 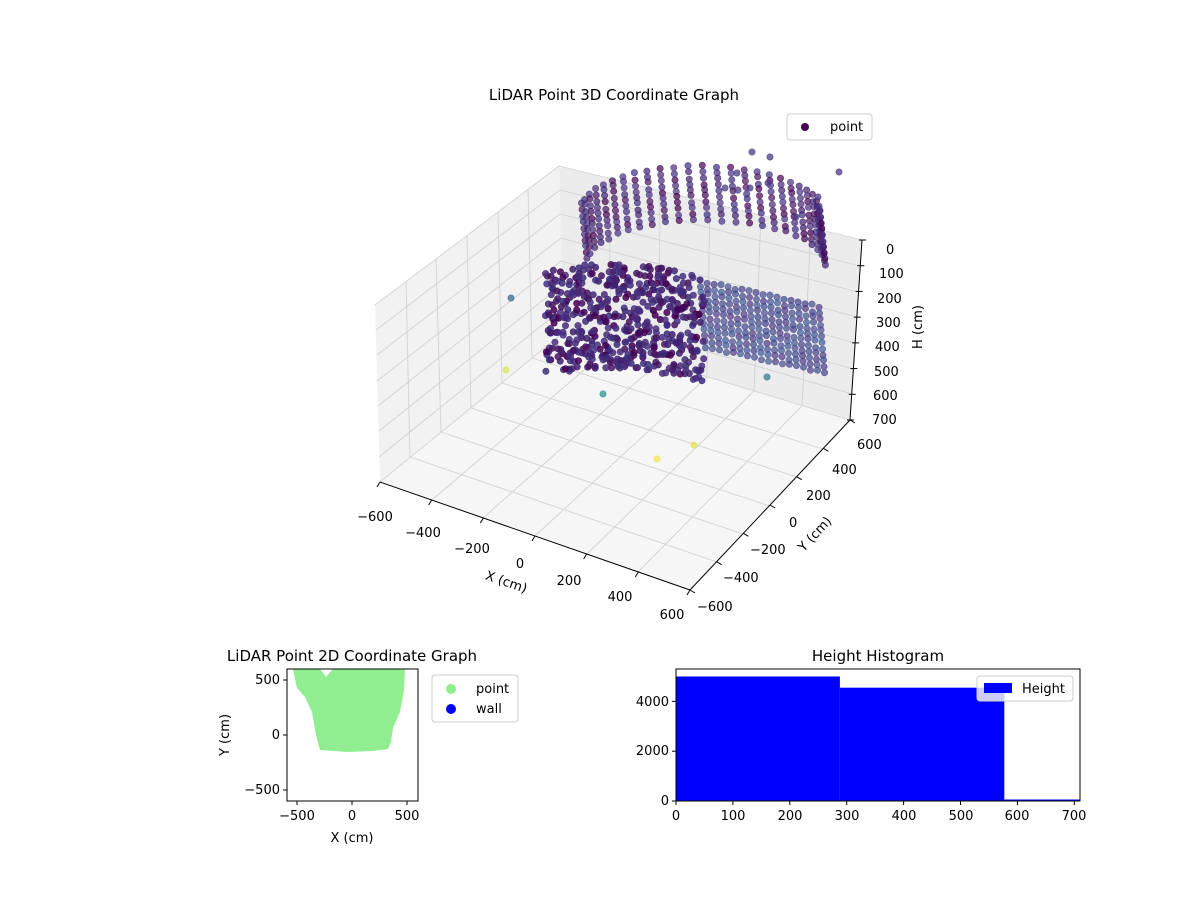 What do you see at coordinates (885, 396) in the screenshot?
I see `z-tick-label: 600` at bounding box center [885, 396].